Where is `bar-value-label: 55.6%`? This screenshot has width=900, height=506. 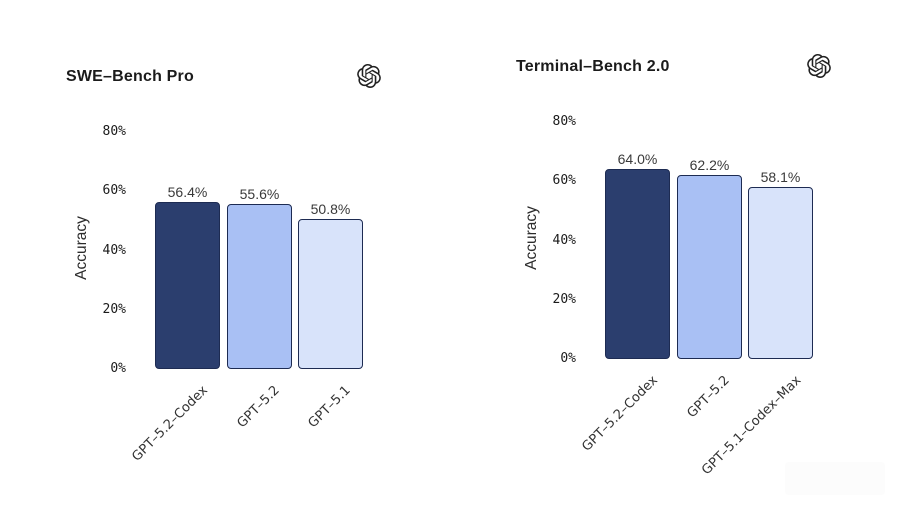 bar-value-label: 55.6% is located at coordinates (259, 194).